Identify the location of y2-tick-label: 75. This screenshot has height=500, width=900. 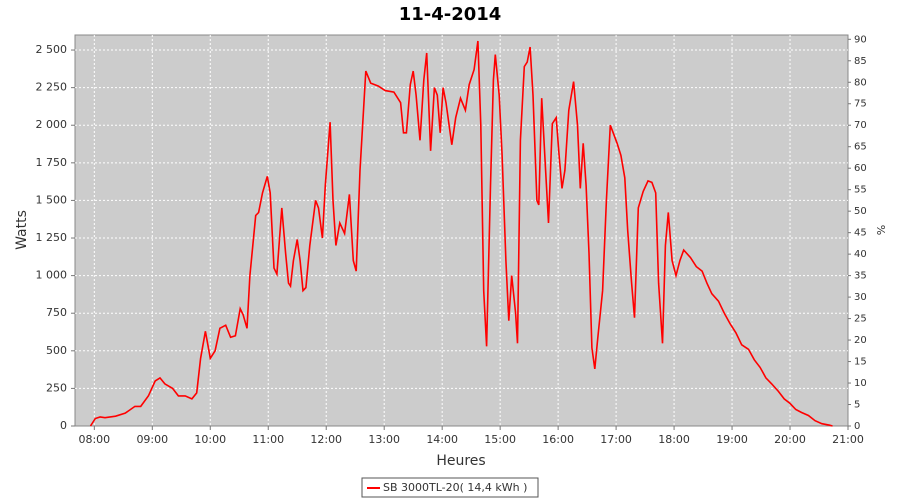
(860, 104).